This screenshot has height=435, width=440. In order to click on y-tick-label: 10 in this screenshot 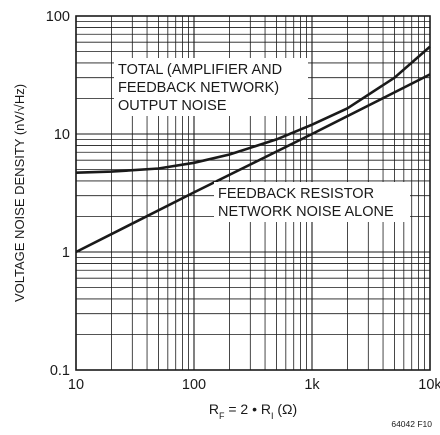, I will do `click(62, 135)`.